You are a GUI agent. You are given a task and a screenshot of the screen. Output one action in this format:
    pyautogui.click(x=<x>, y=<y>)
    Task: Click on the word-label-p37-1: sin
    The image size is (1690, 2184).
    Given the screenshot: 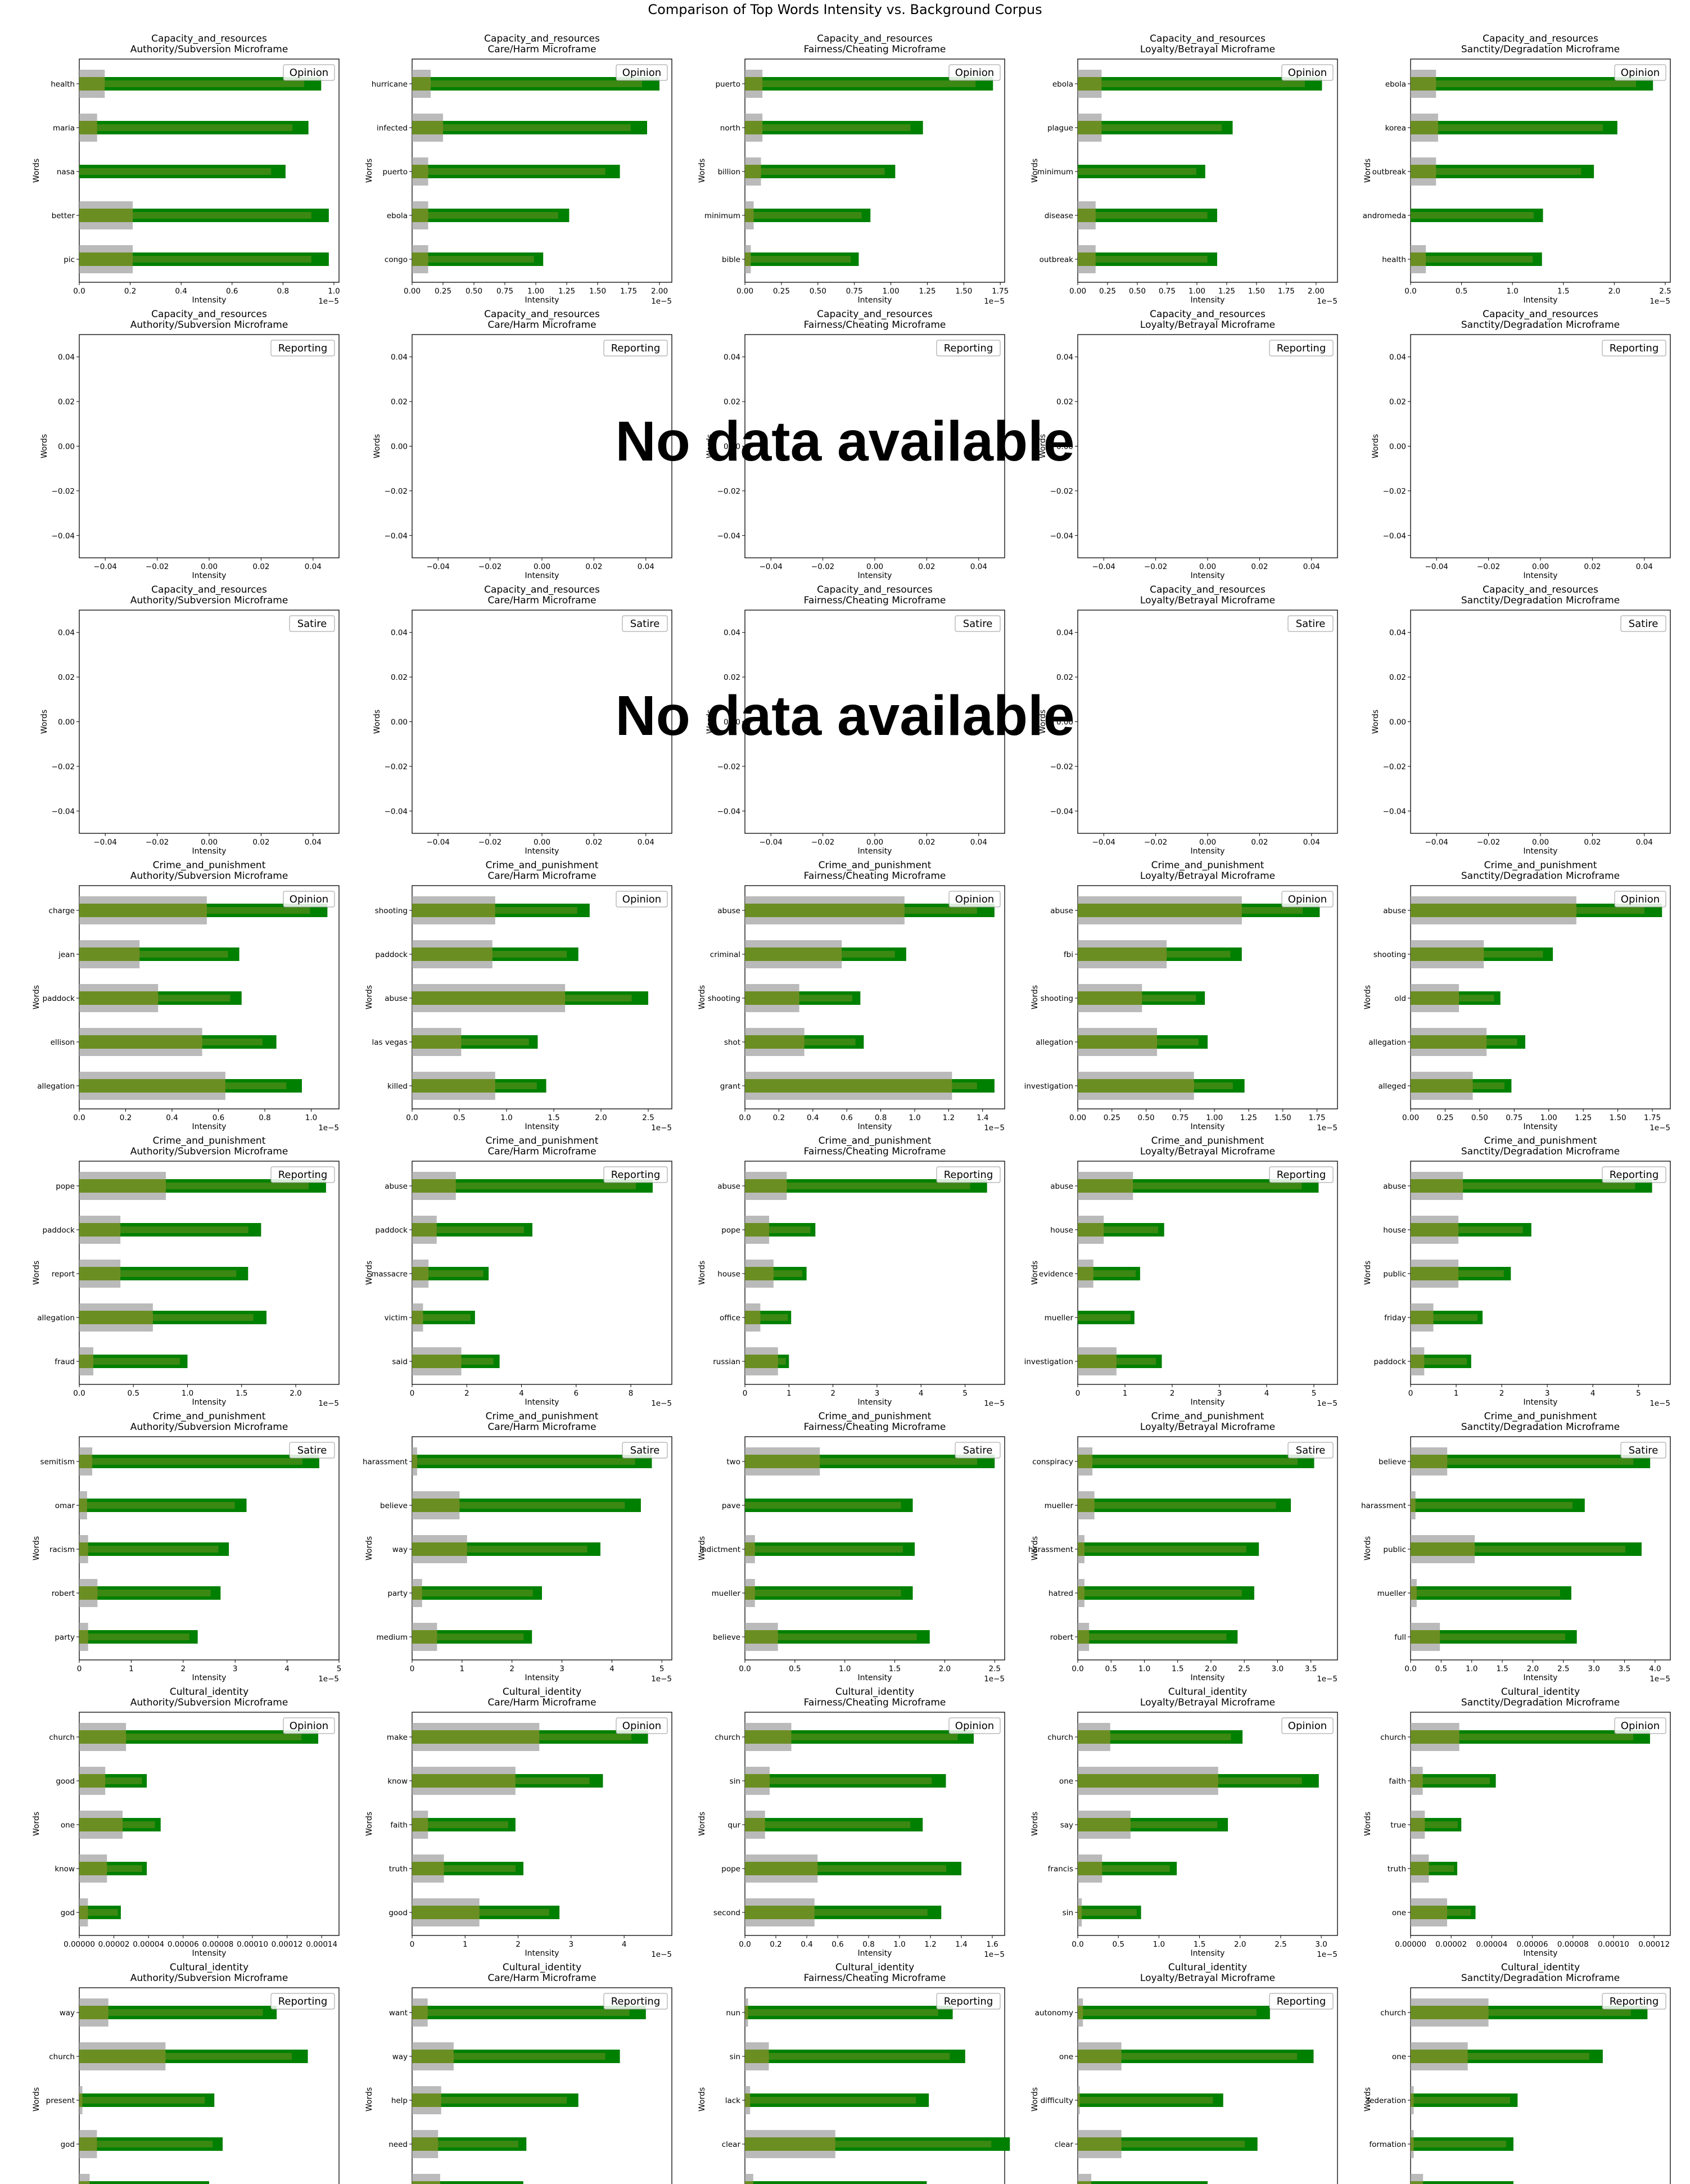 What is the action you would take?
    pyautogui.click(x=735, y=2056)
    